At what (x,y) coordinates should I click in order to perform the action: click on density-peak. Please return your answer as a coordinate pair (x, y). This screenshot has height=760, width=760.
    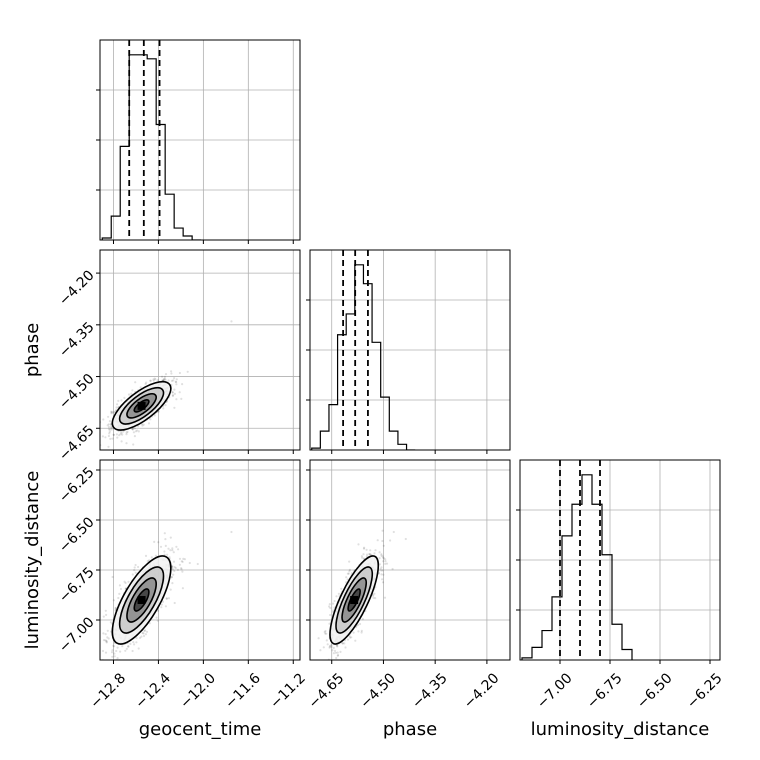
    Looking at the image, I should click on (354, 600).